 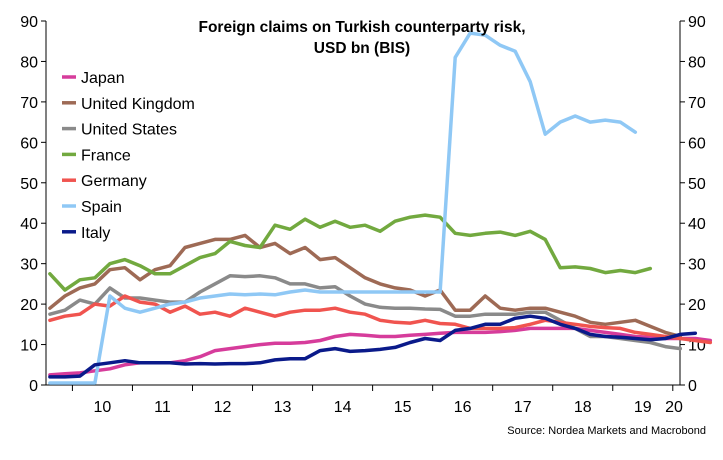 What do you see at coordinates (29, 346) in the screenshot?
I see `y-tick-label-left: 10` at bounding box center [29, 346].